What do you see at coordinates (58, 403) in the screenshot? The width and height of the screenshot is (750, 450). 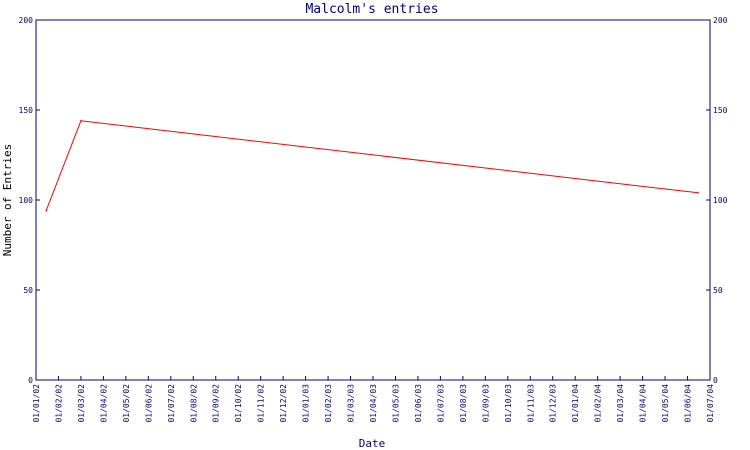 I see `x-tick-label: 01/02/02` at bounding box center [58, 403].